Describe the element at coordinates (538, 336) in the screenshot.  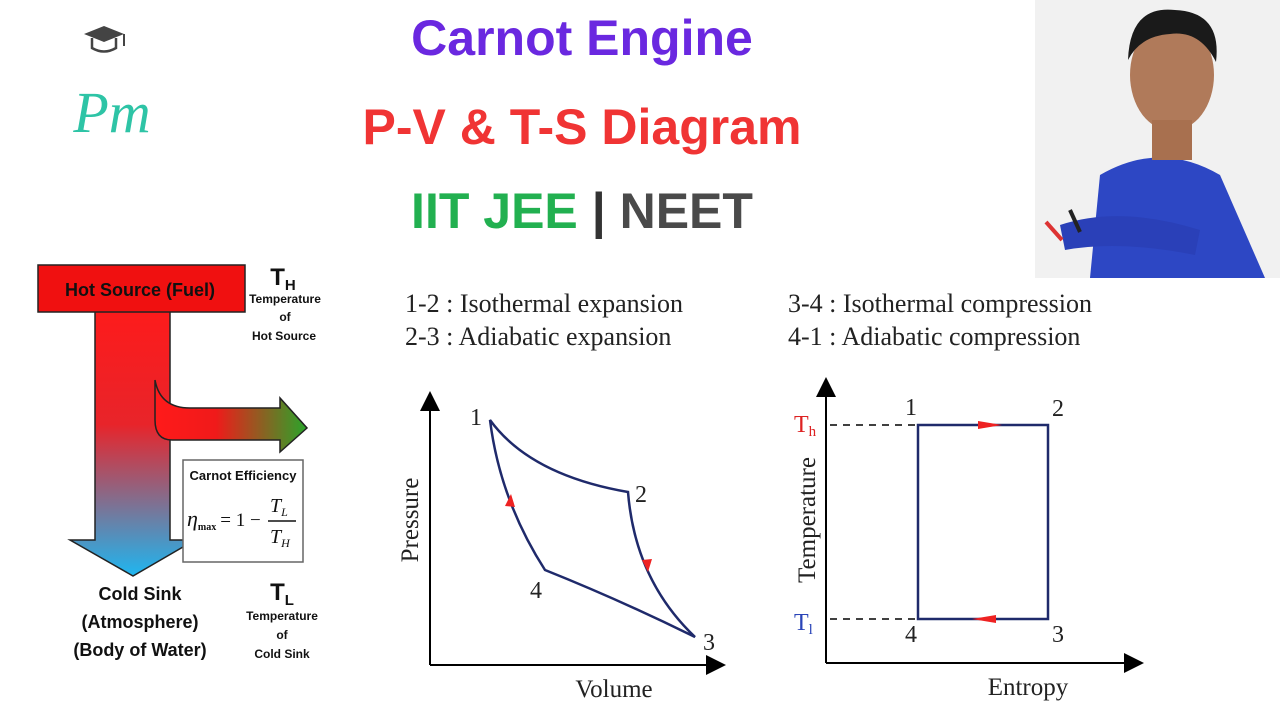
I see `process: 2-3 : Adiabatic expansion` at that location.